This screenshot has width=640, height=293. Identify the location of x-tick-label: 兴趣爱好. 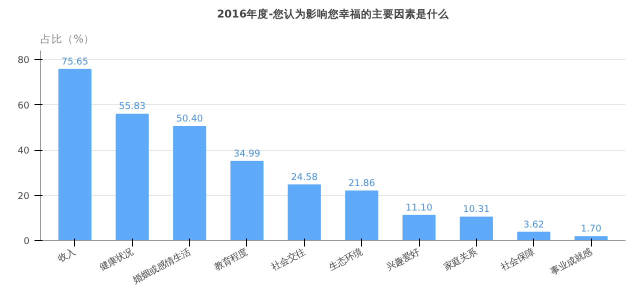
(403, 260).